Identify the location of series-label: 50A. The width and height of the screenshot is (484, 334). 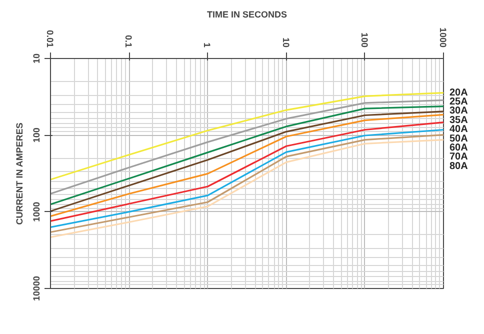
(459, 138).